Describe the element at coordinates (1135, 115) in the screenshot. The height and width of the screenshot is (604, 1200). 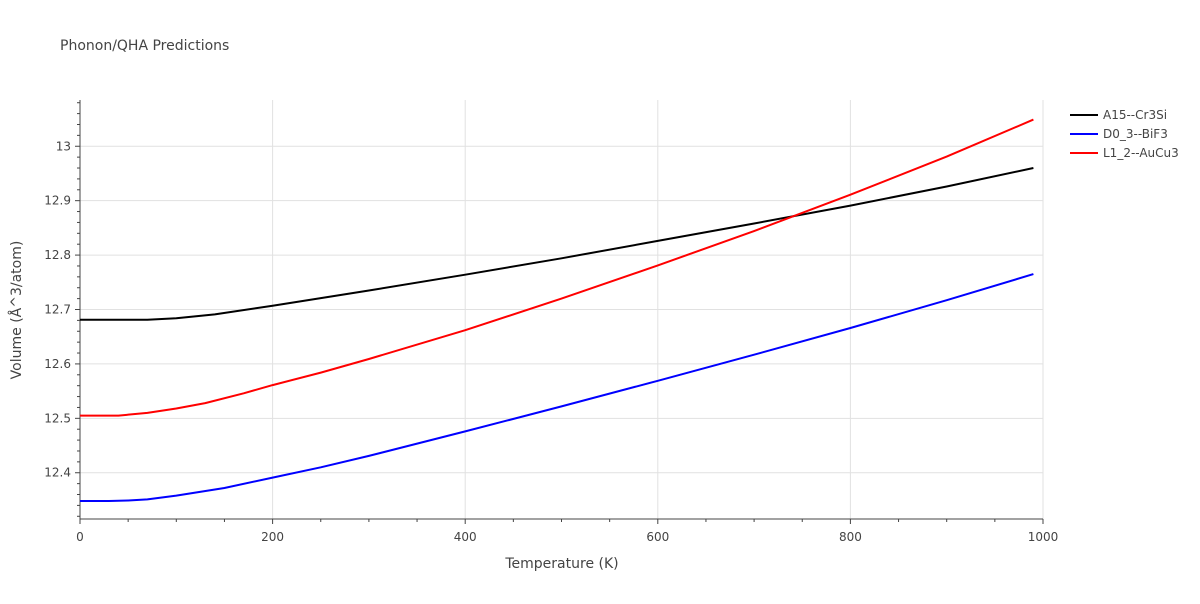
I see `legend-label: A15--Cr3Si` at that location.